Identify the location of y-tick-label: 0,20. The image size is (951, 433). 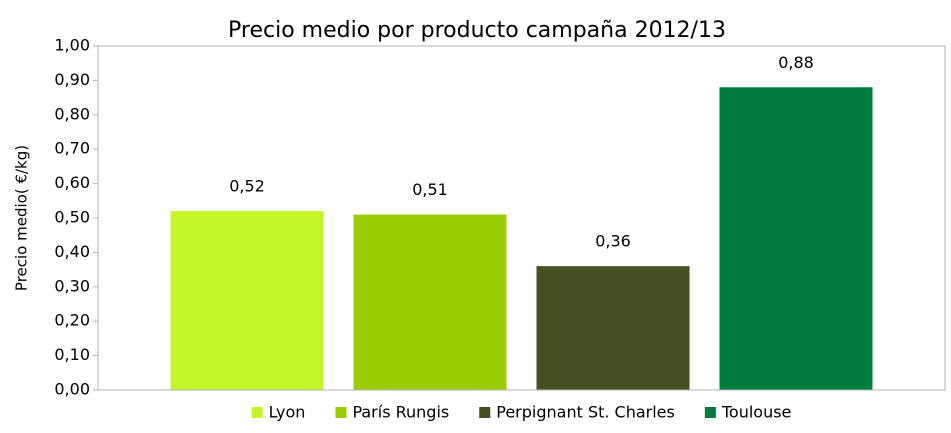
(72, 320).